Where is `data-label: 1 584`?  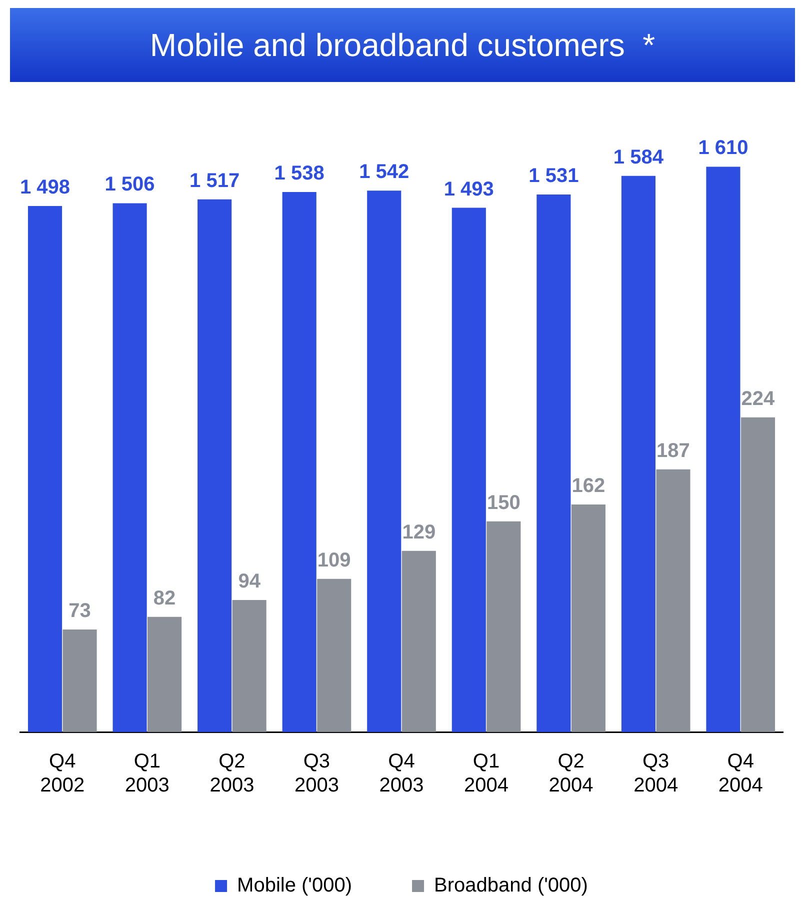 data-label: 1 584 is located at coordinates (638, 157).